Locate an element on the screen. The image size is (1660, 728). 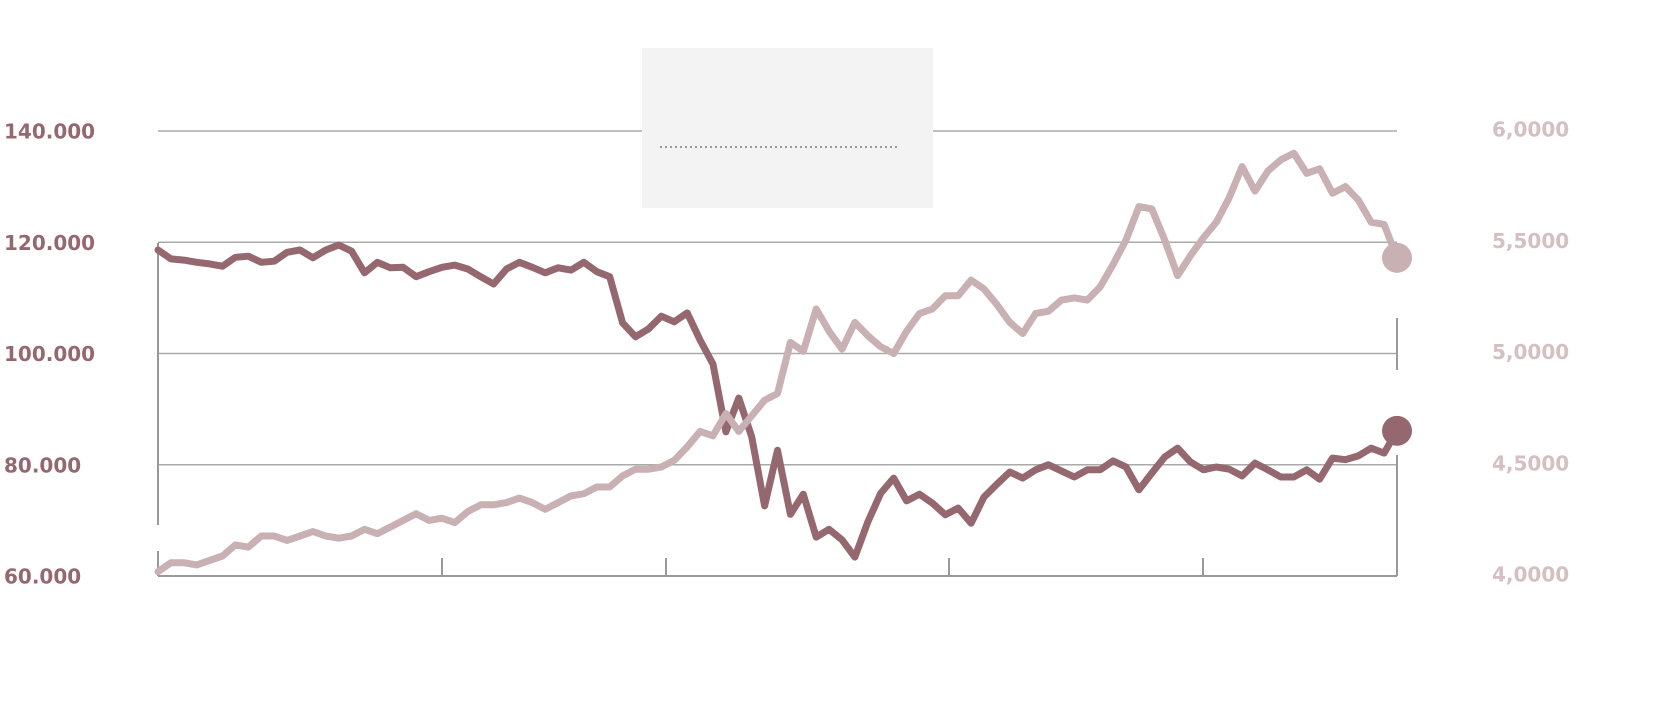
y2-tick-label: 5,0000 is located at coordinates (1530, 352).